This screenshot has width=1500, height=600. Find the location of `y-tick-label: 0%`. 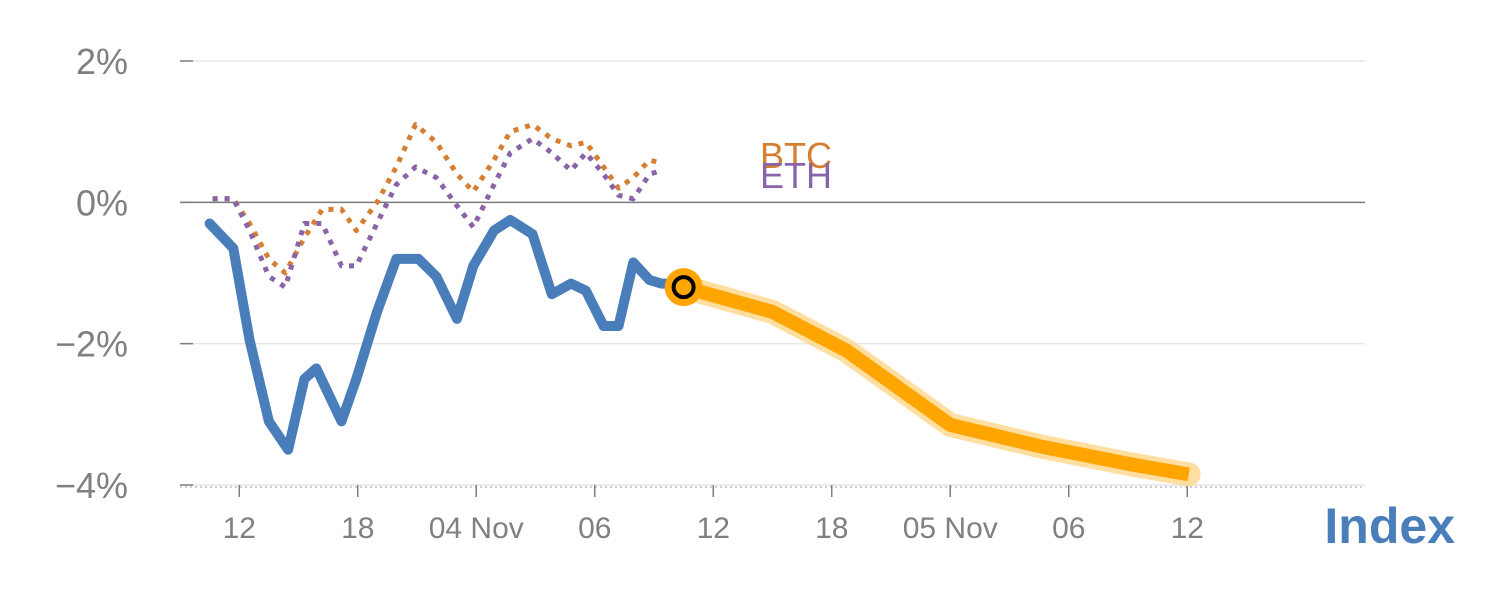

y-tick-label: 0% is located at coordinates (102, 202).